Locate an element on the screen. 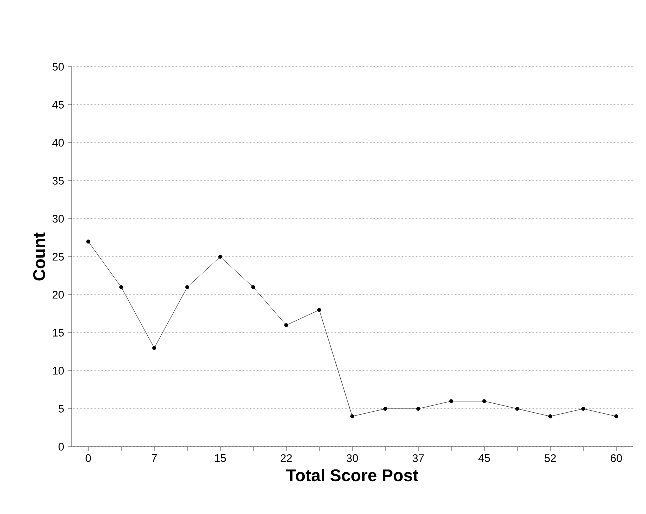 Image resolution: width=646 pixels, height=514 pixels. x-tick-label: 30 is located at coordinates (352, 458).